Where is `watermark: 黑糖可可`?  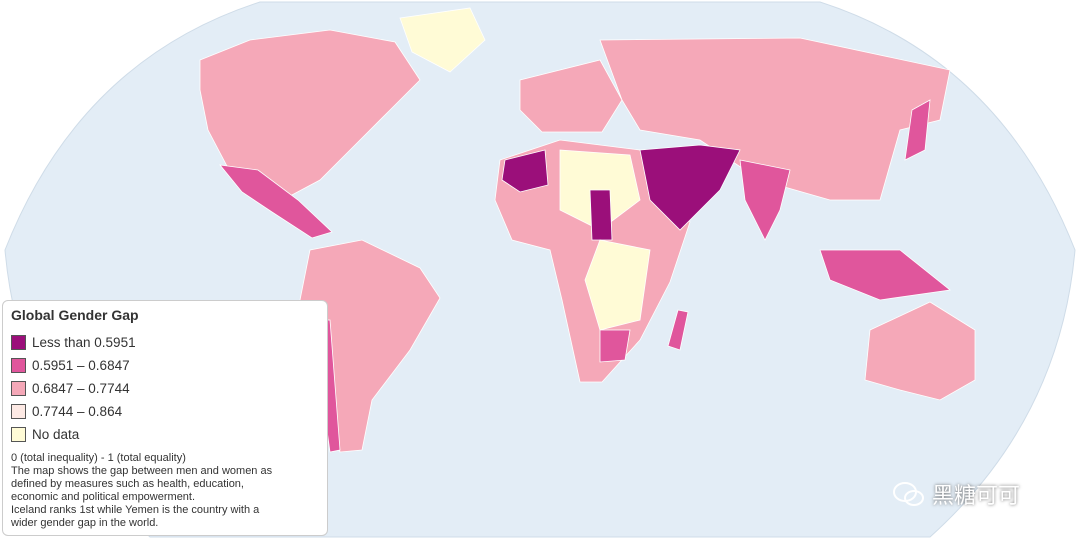
watermark: 黑糖可可 is located at coordinates (956, 494).